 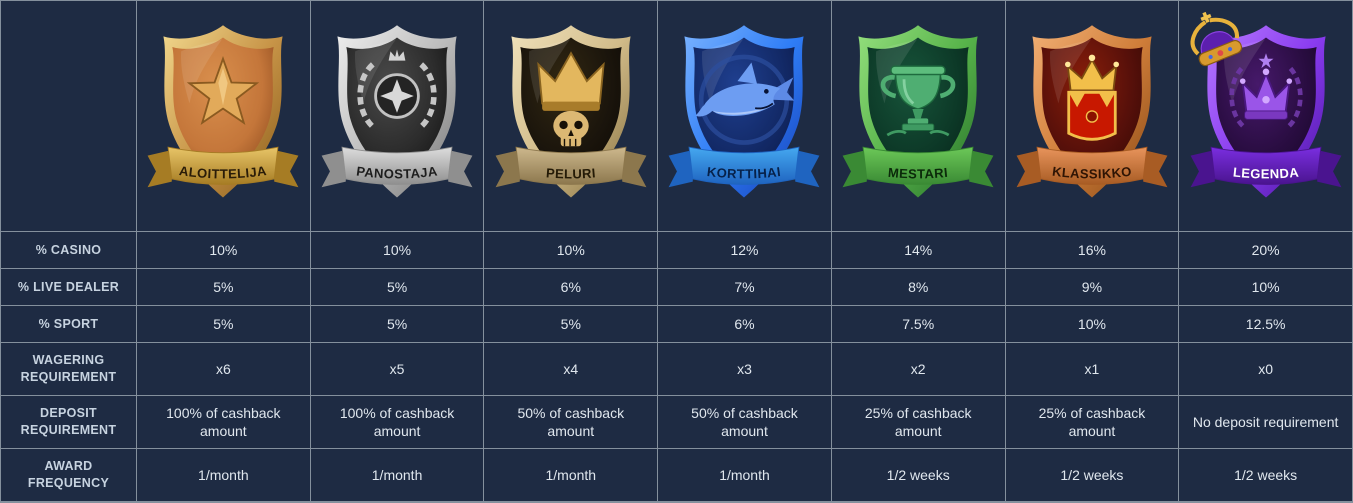 I want to click on tier-badge-cell-mestari: MESTARI, so click(x=918, y=116).